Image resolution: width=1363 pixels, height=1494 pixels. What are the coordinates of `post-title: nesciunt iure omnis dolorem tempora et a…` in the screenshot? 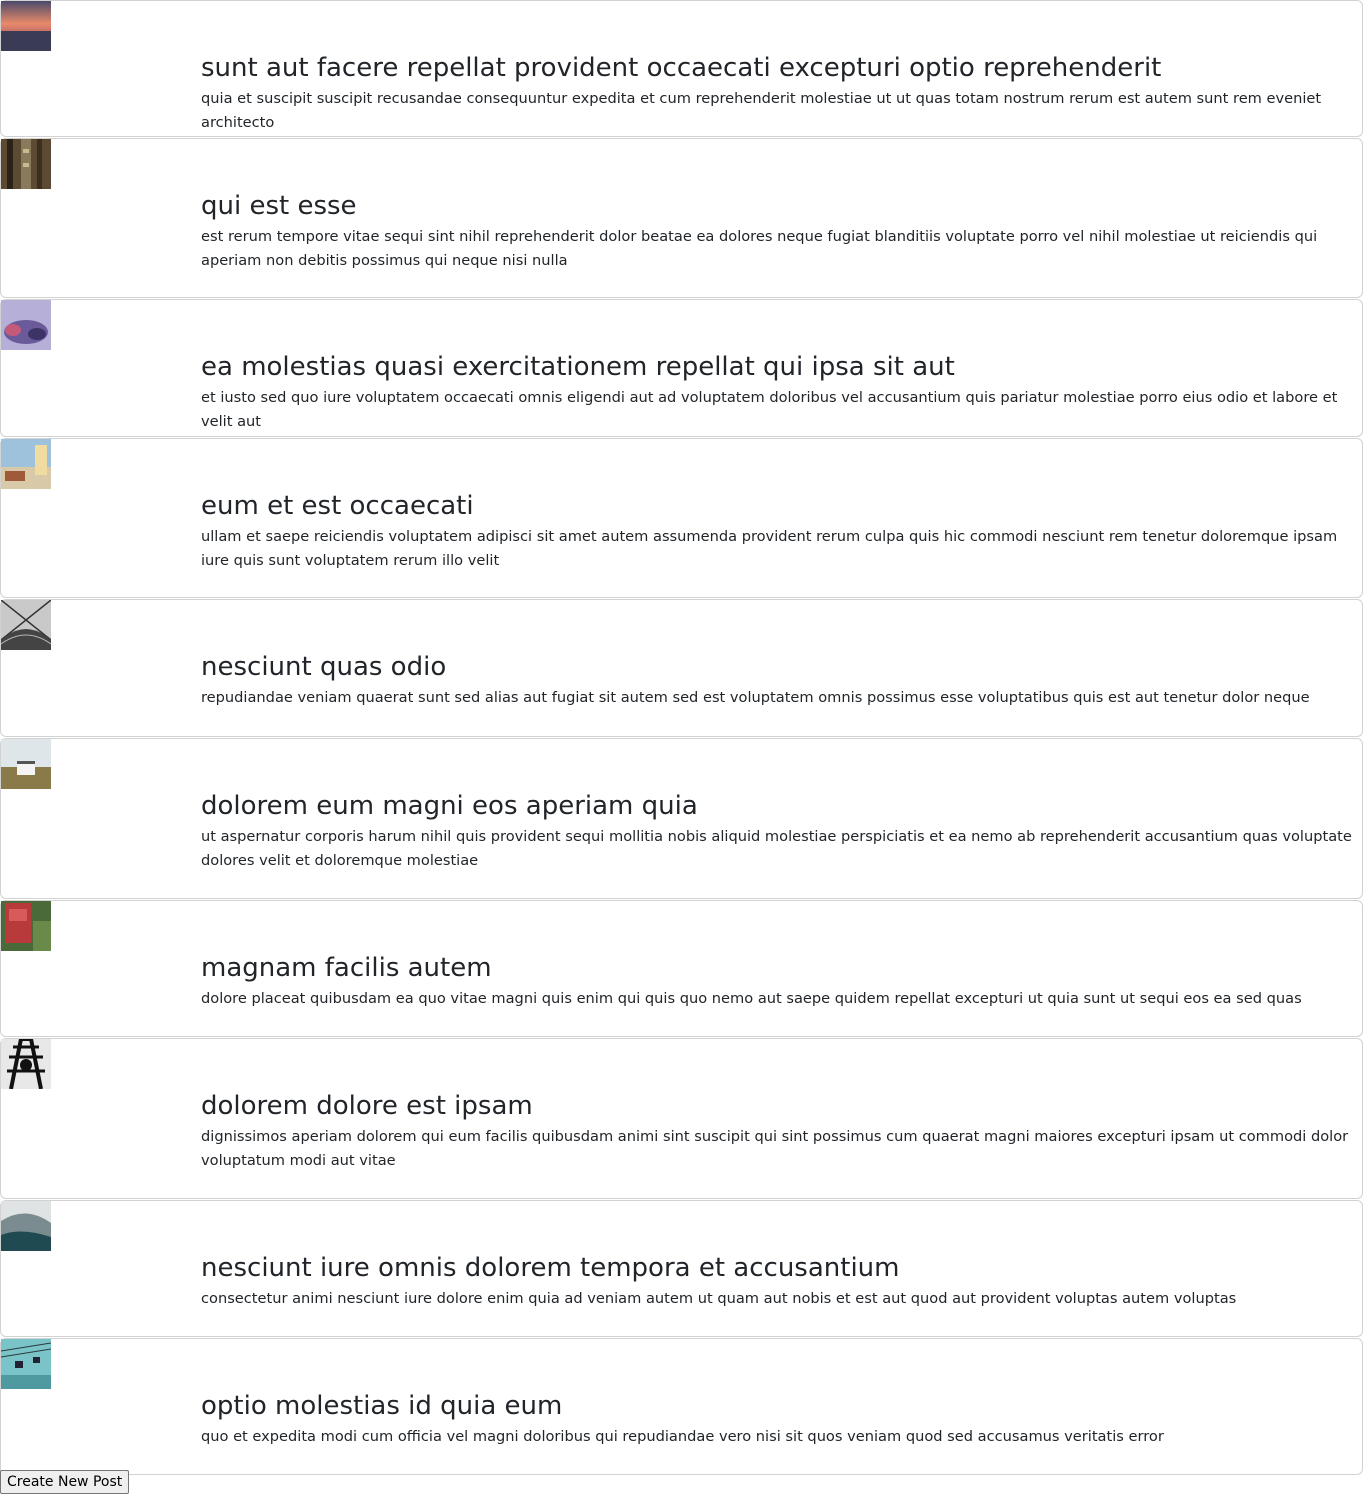 It's located at (550, 1268).